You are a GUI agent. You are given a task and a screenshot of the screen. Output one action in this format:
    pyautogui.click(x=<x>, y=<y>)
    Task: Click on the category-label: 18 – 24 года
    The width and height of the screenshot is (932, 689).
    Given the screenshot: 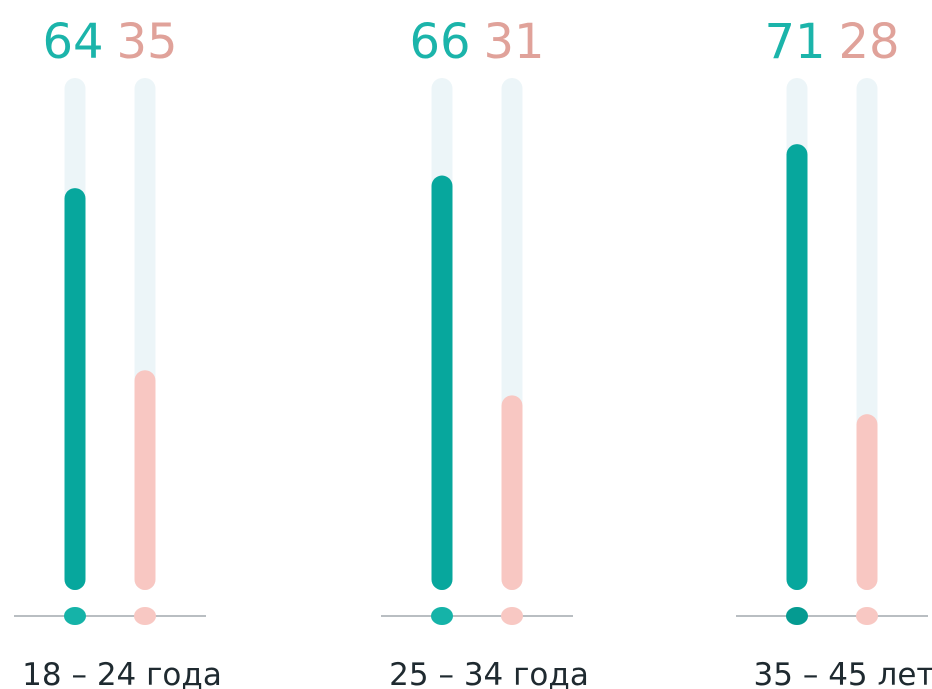 What is the action you would take?
    pyautogui.click(x=122, y=673)
    